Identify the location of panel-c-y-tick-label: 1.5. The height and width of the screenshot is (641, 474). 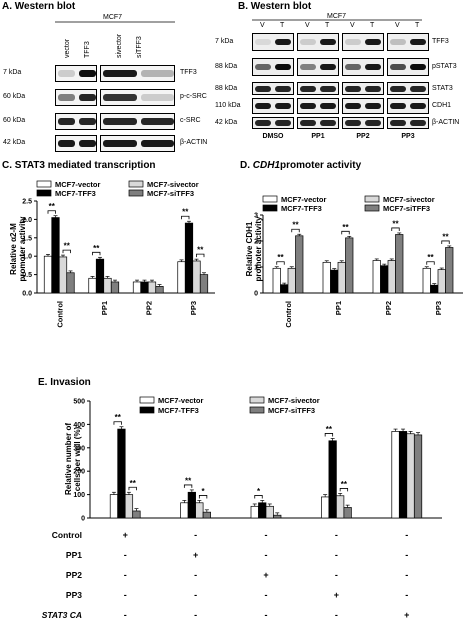
(27, 238).